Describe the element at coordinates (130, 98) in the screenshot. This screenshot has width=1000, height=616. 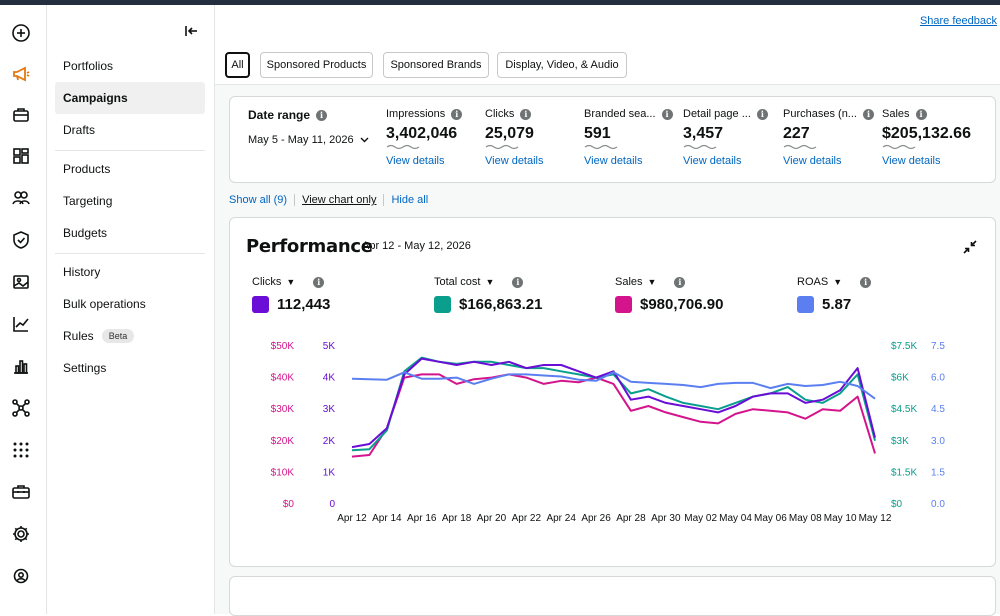
I see `sidebar-item-campaigns: Campaigns` at that location.